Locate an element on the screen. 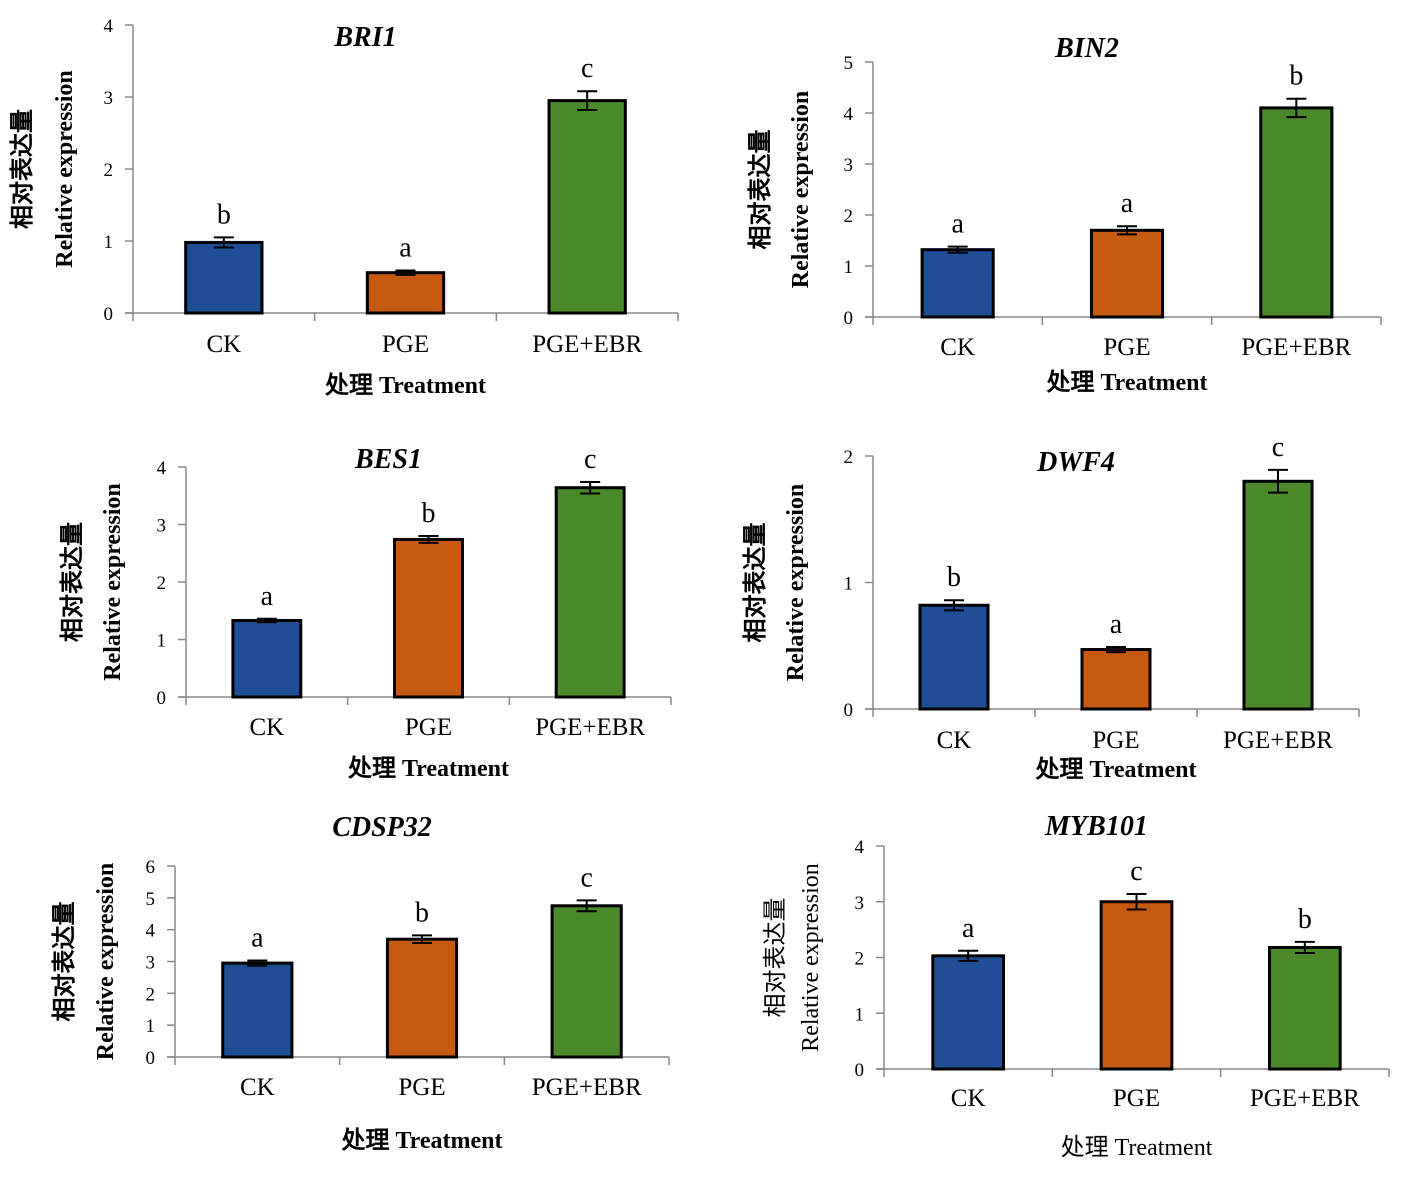  y-tick-label: 6 is located at coordinates (151, 867).